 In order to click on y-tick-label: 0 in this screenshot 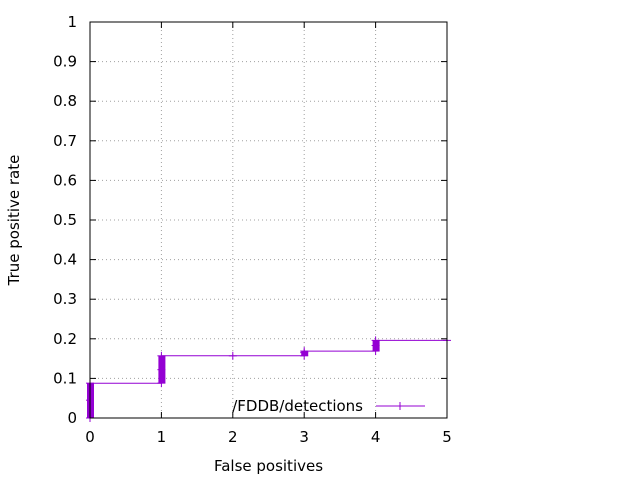, I will do `click(72, 418)`.